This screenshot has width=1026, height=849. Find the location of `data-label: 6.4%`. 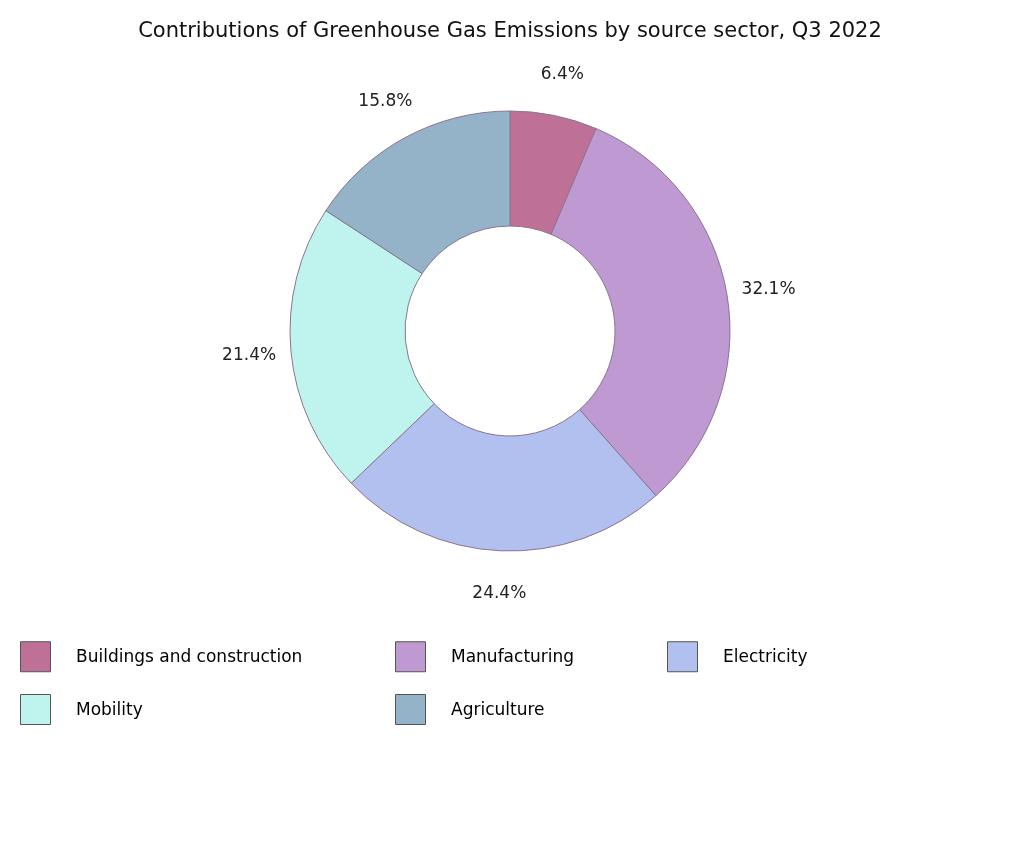

data-label: 6.4% is located at coordinates (562, 73).